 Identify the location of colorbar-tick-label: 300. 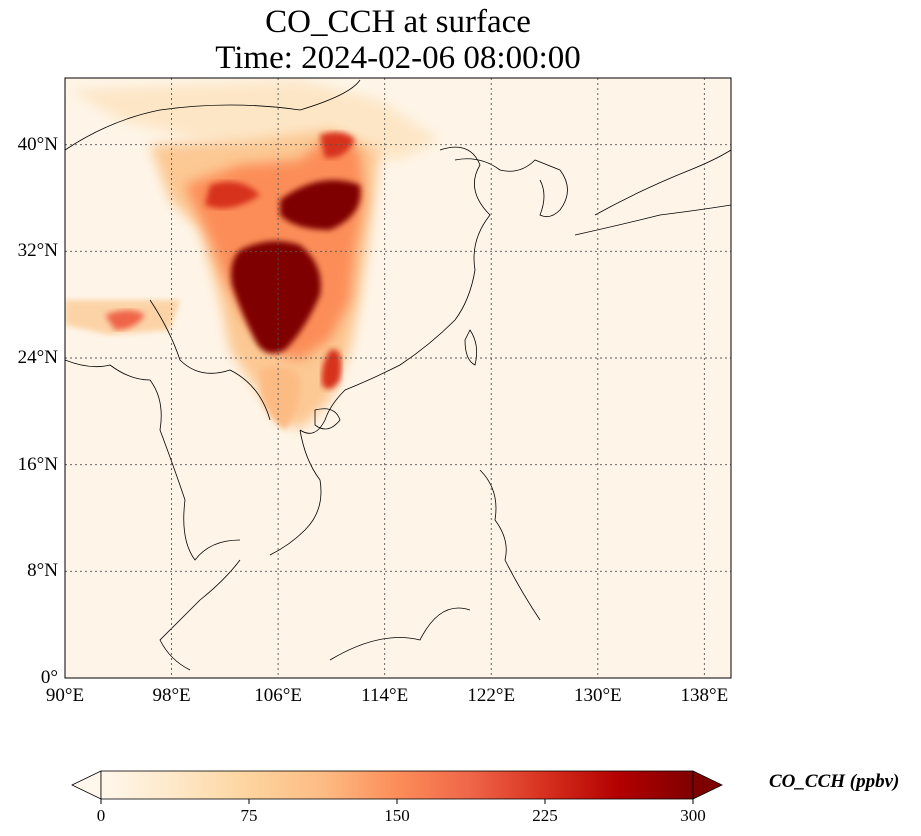
(693, 815).